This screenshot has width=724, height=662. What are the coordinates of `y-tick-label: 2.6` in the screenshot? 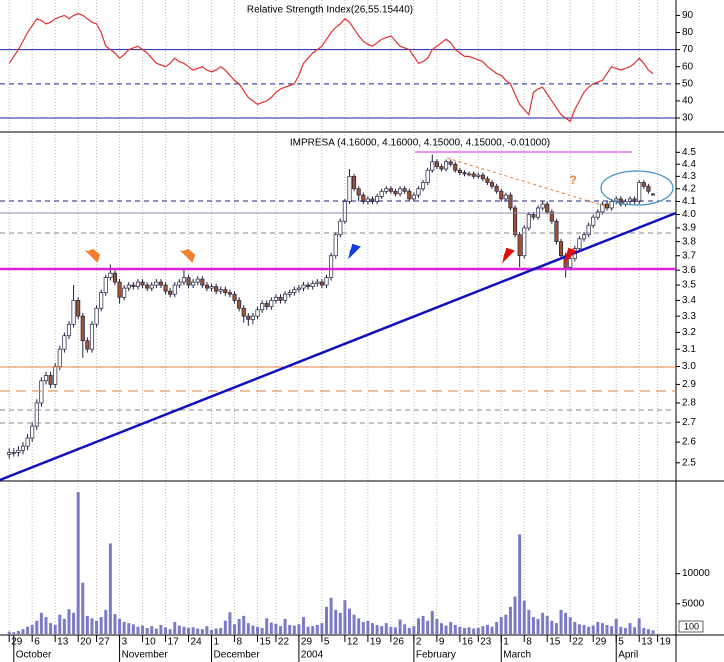 It's located at (689, 442).